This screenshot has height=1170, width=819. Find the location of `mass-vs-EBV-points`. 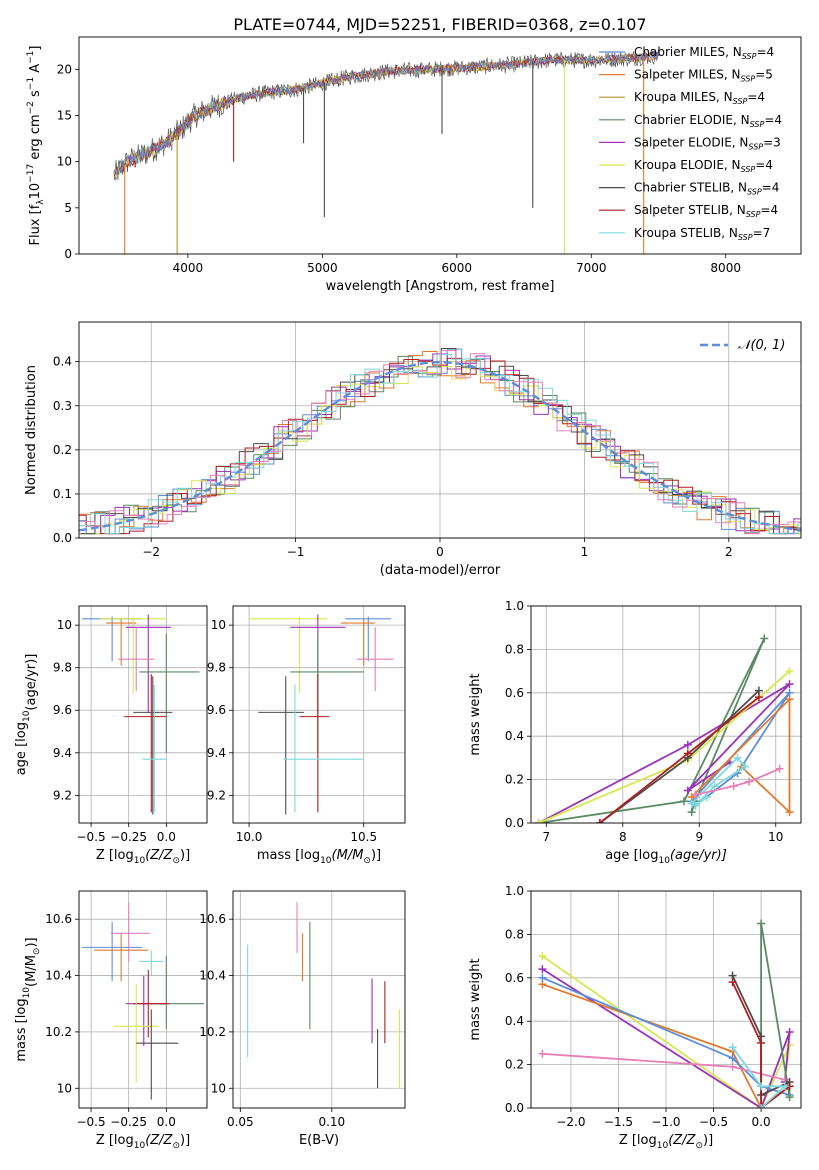

mass-vs-EBV-points is located at coordinates (324, 995).